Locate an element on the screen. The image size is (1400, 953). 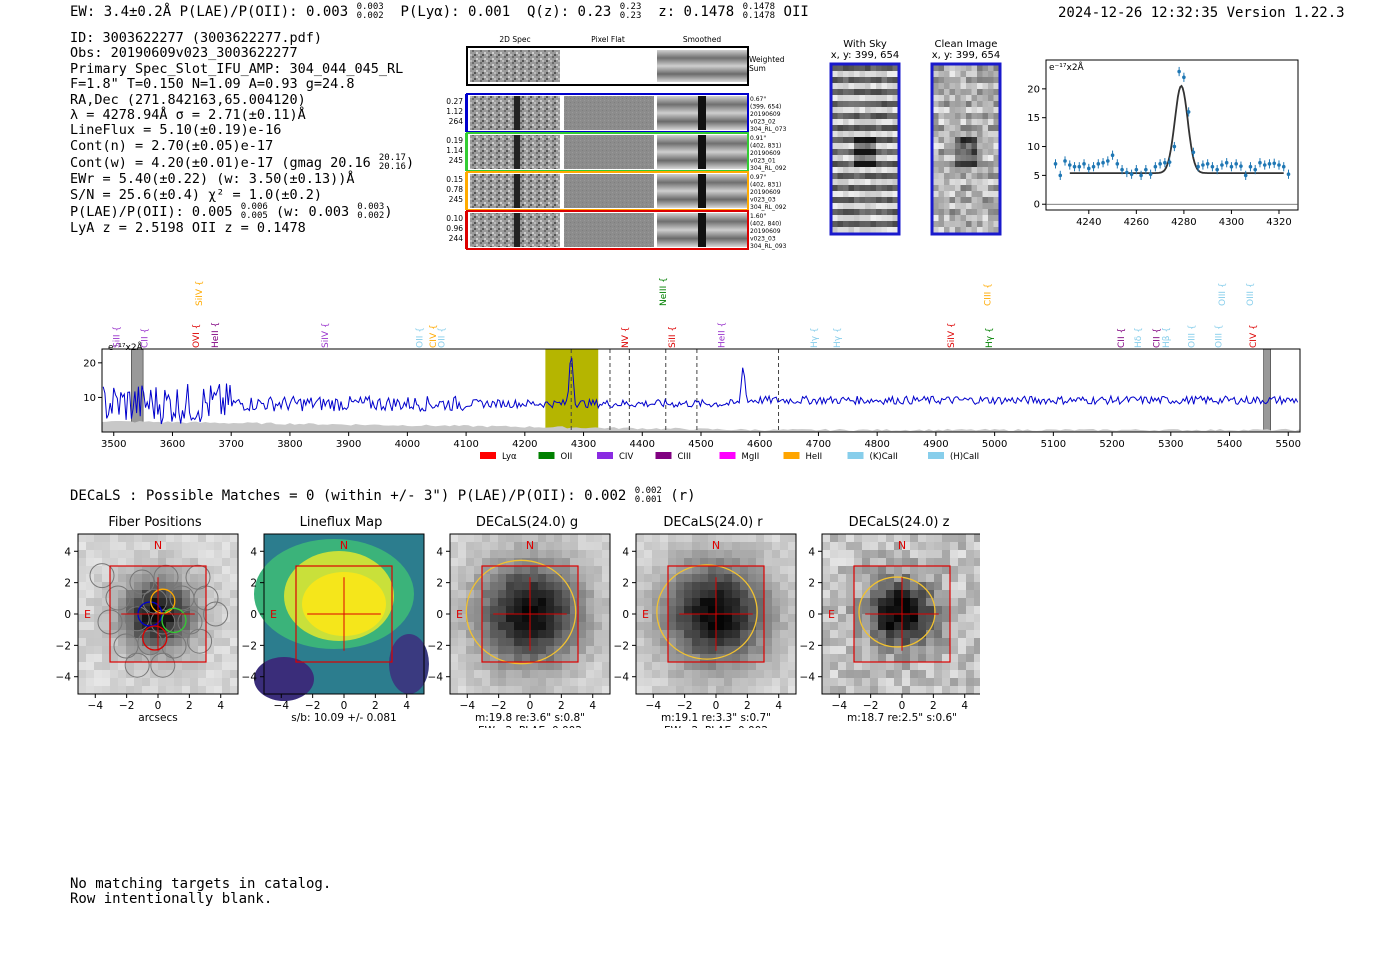
panel-x-tick-label: −4 is located at coordinates (654, 706).